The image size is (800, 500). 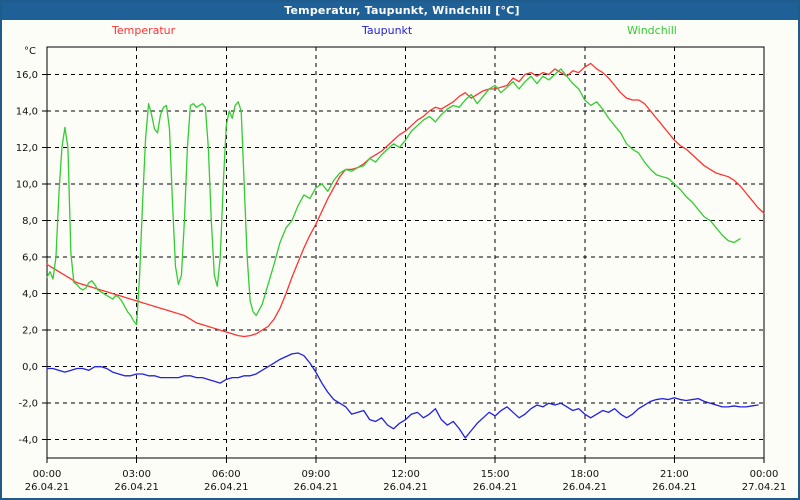 I want to click on x-tick-time-label: 18:00, so click(x=584, y=474).